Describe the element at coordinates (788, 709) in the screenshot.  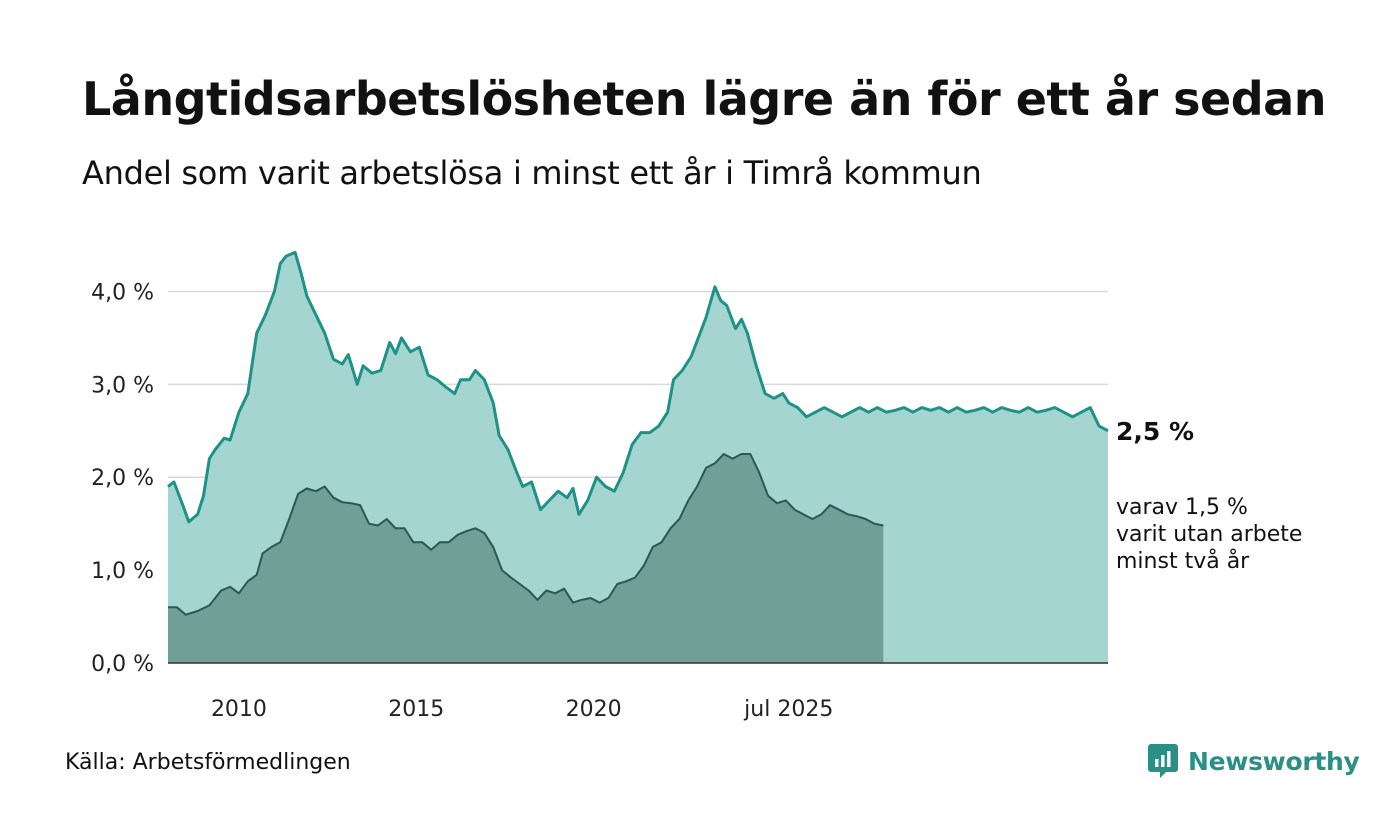
I see `x-tick-label: jul 2025` at that location.